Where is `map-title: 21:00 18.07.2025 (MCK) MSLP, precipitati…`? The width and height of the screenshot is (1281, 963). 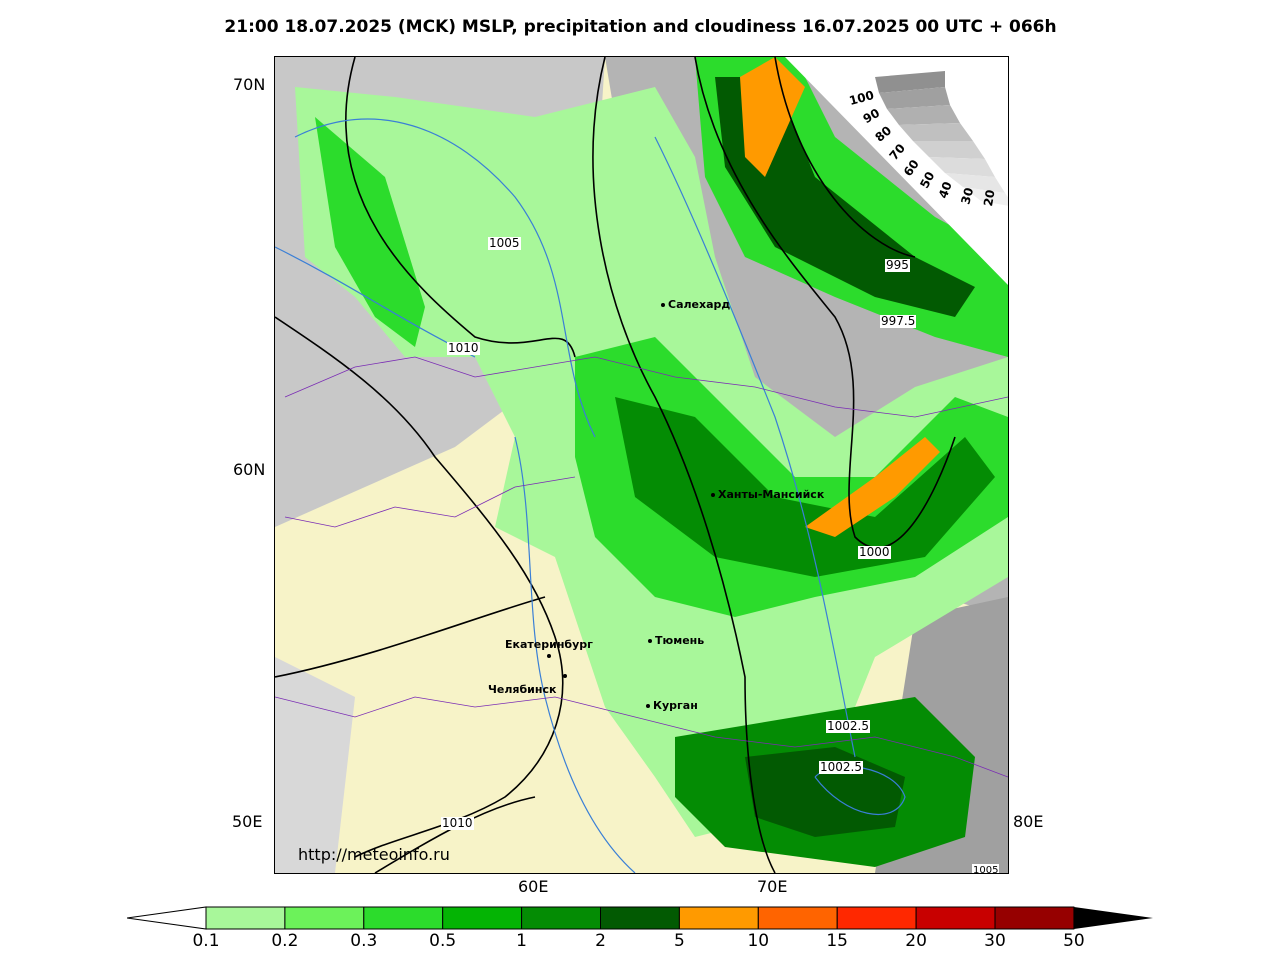 map-title: 21:00 18.07.2025 (MCK) MSLP, precipitati… is located at coordinates (640, 27).